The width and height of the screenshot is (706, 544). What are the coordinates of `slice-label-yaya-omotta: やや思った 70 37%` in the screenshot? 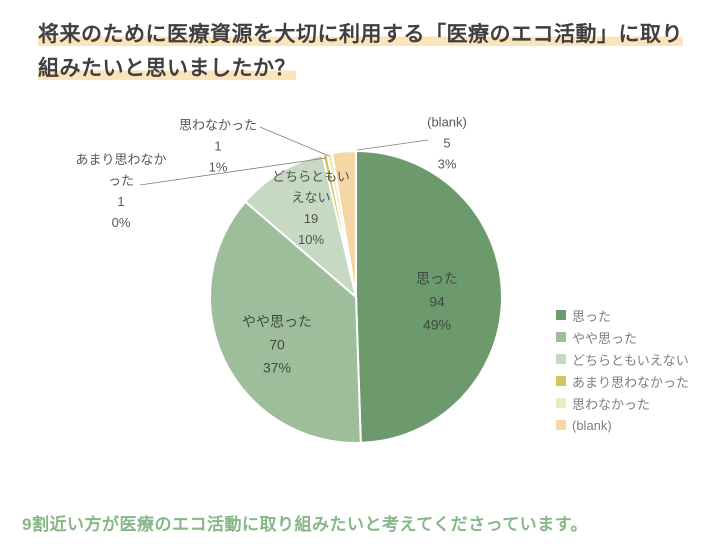 It's located at (277, 344).